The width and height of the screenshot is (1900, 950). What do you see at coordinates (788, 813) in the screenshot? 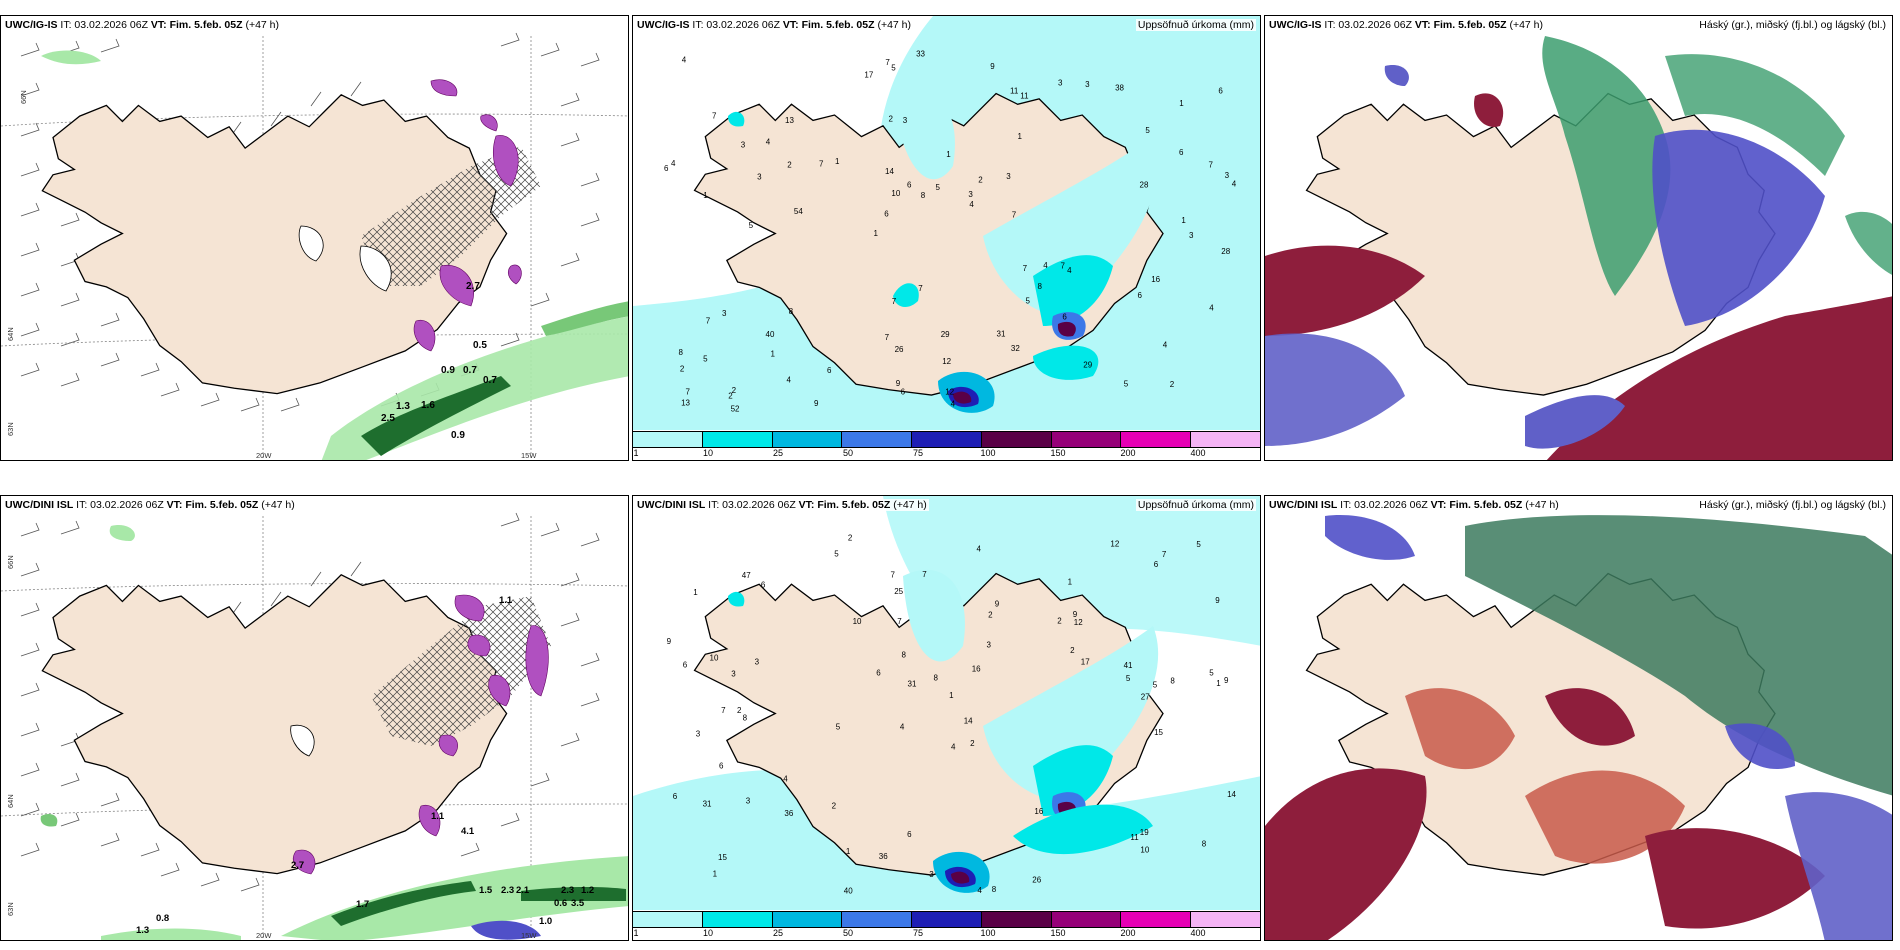
I see `precip-value: 36` at bounding box center [788, 813].